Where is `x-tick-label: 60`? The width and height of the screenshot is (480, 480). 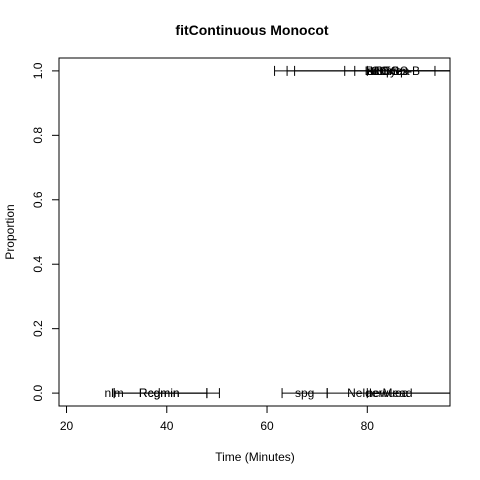 x-tick-label: 60 is located at coordinates (267, 426).